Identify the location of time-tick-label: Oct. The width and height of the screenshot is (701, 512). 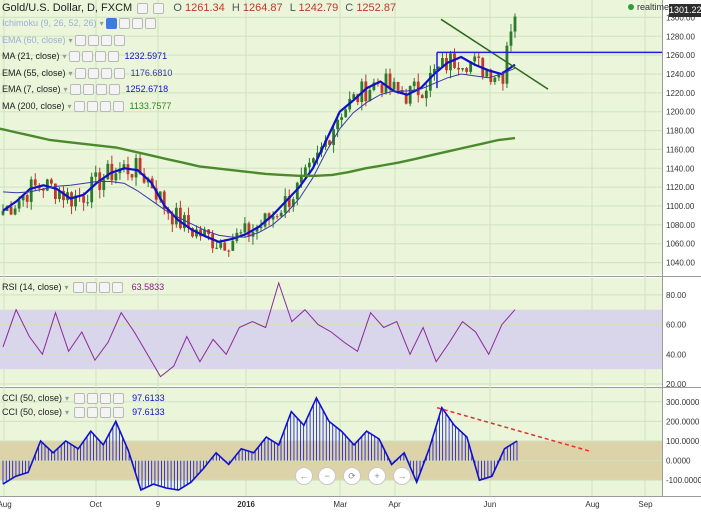
(95, 504).